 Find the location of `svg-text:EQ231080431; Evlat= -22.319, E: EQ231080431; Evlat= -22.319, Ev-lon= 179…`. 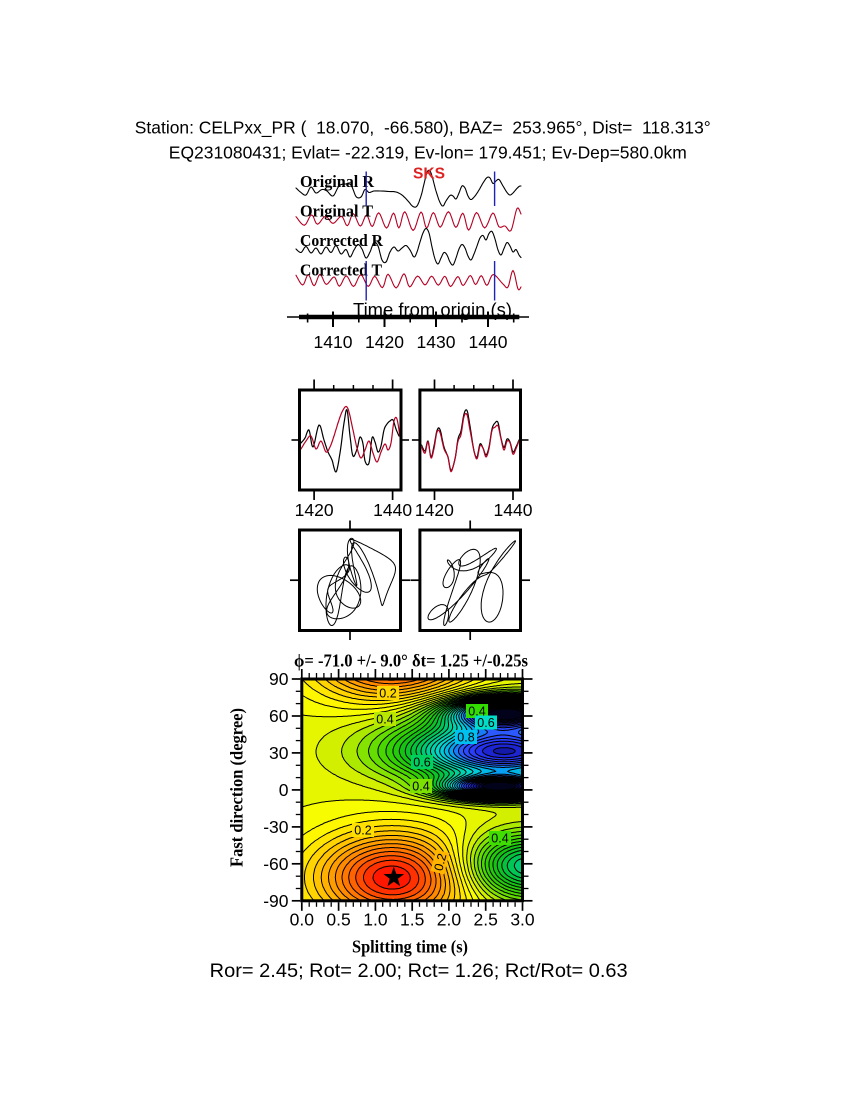

svg-text:EQ231080431; Evlat= -22.319, E: EQ231080431; Evlat= -22.319, Ev-lon= 179… is located at coordinates (428, 153).